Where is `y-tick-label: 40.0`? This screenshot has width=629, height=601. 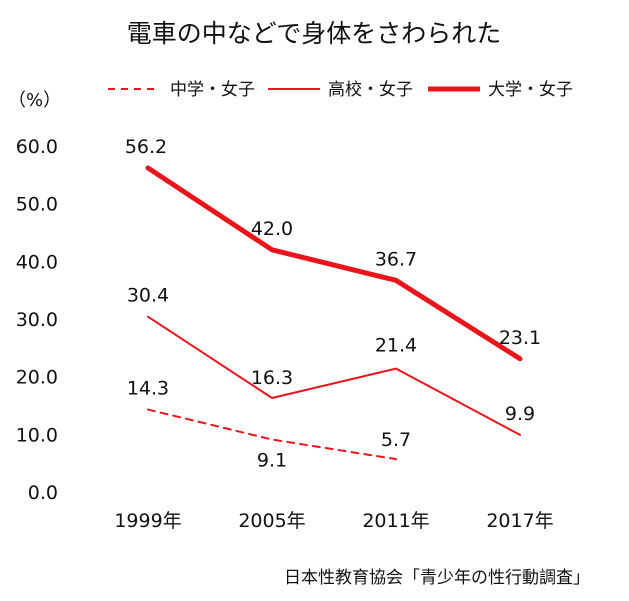
y-tick-label: 40.0 is located at coordinates (37, 262).